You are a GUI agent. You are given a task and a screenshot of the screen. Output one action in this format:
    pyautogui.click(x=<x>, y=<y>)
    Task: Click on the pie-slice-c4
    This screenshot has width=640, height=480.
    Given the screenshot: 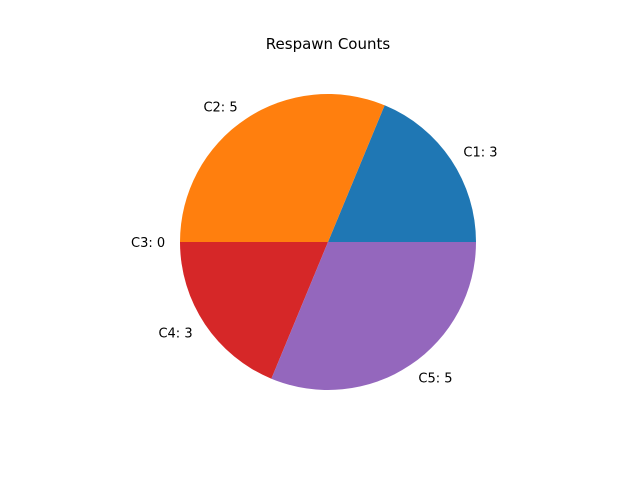 What is the action you would take?
    pyautogui.click(x=254, y=310)
    